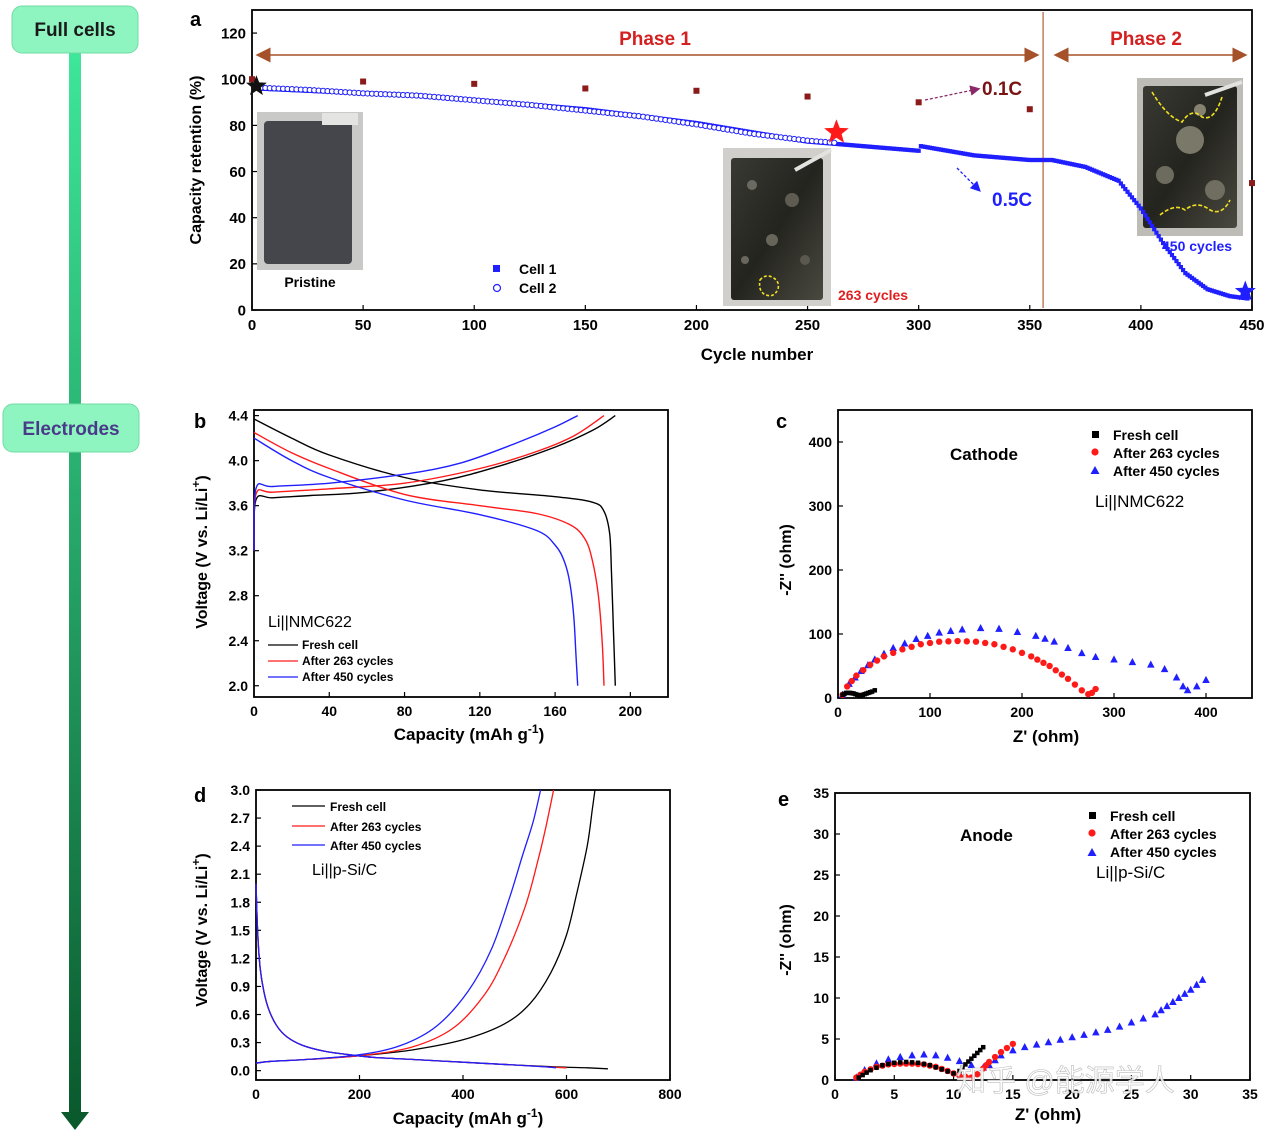  I want to click on e-xtick-label: 15, so click(1013, 1094).